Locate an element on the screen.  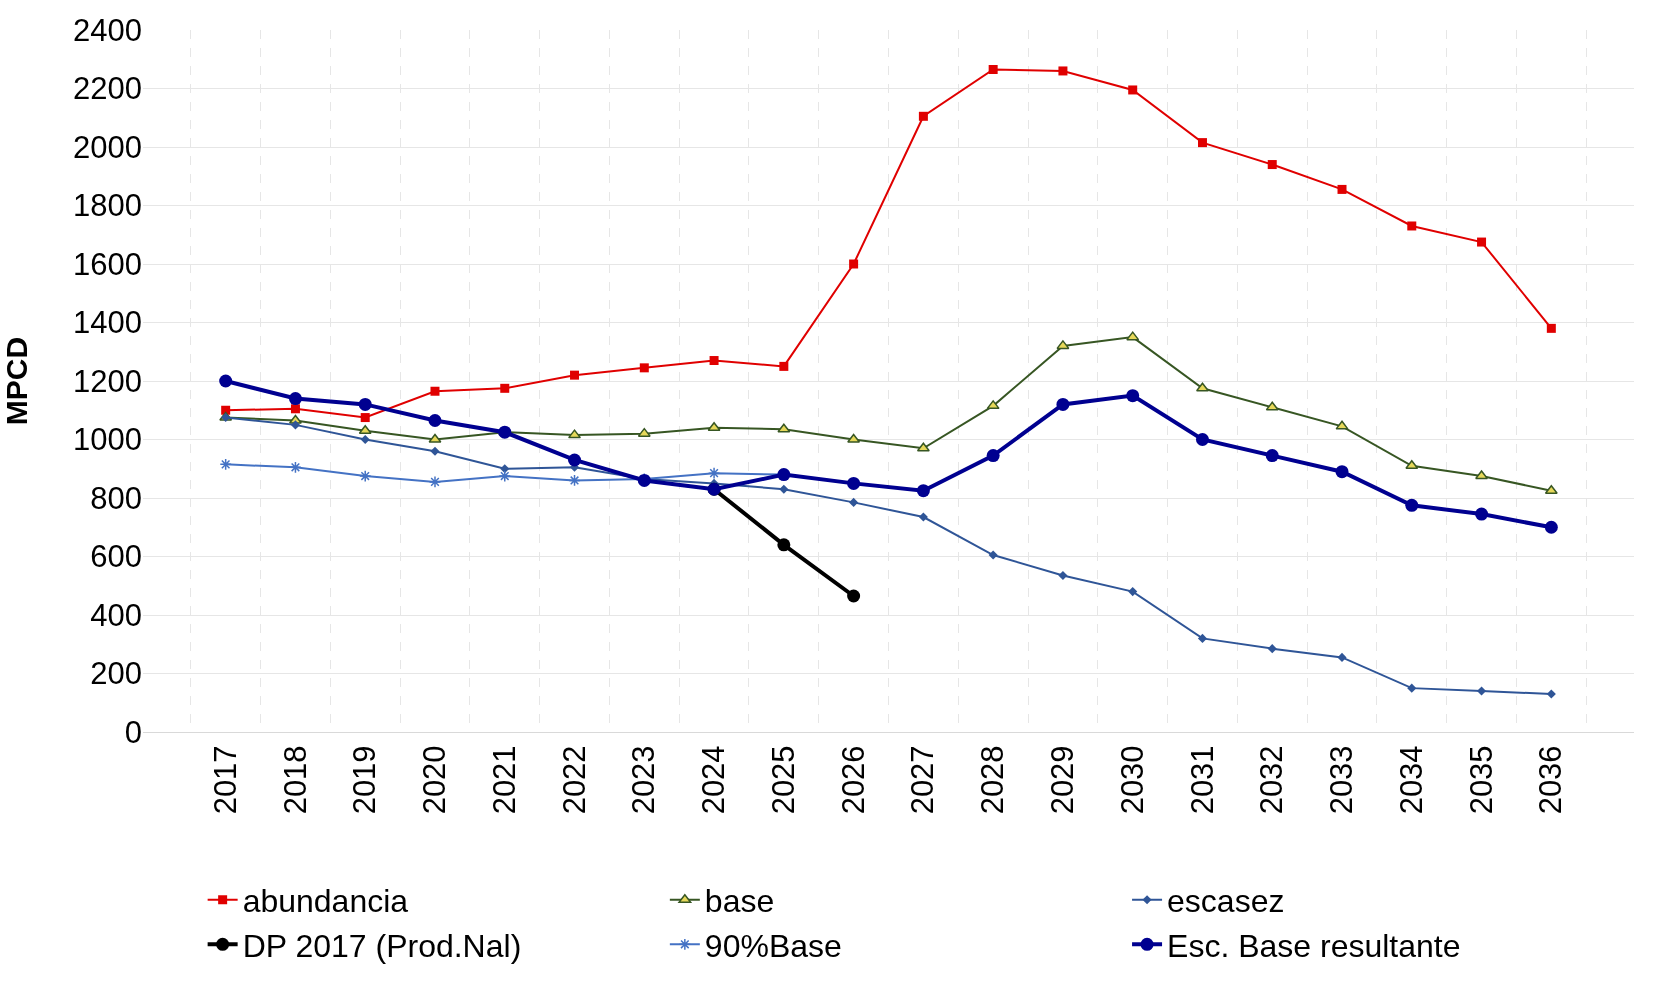
x-tick-label: 2024 is located at coordinates (714, 780).